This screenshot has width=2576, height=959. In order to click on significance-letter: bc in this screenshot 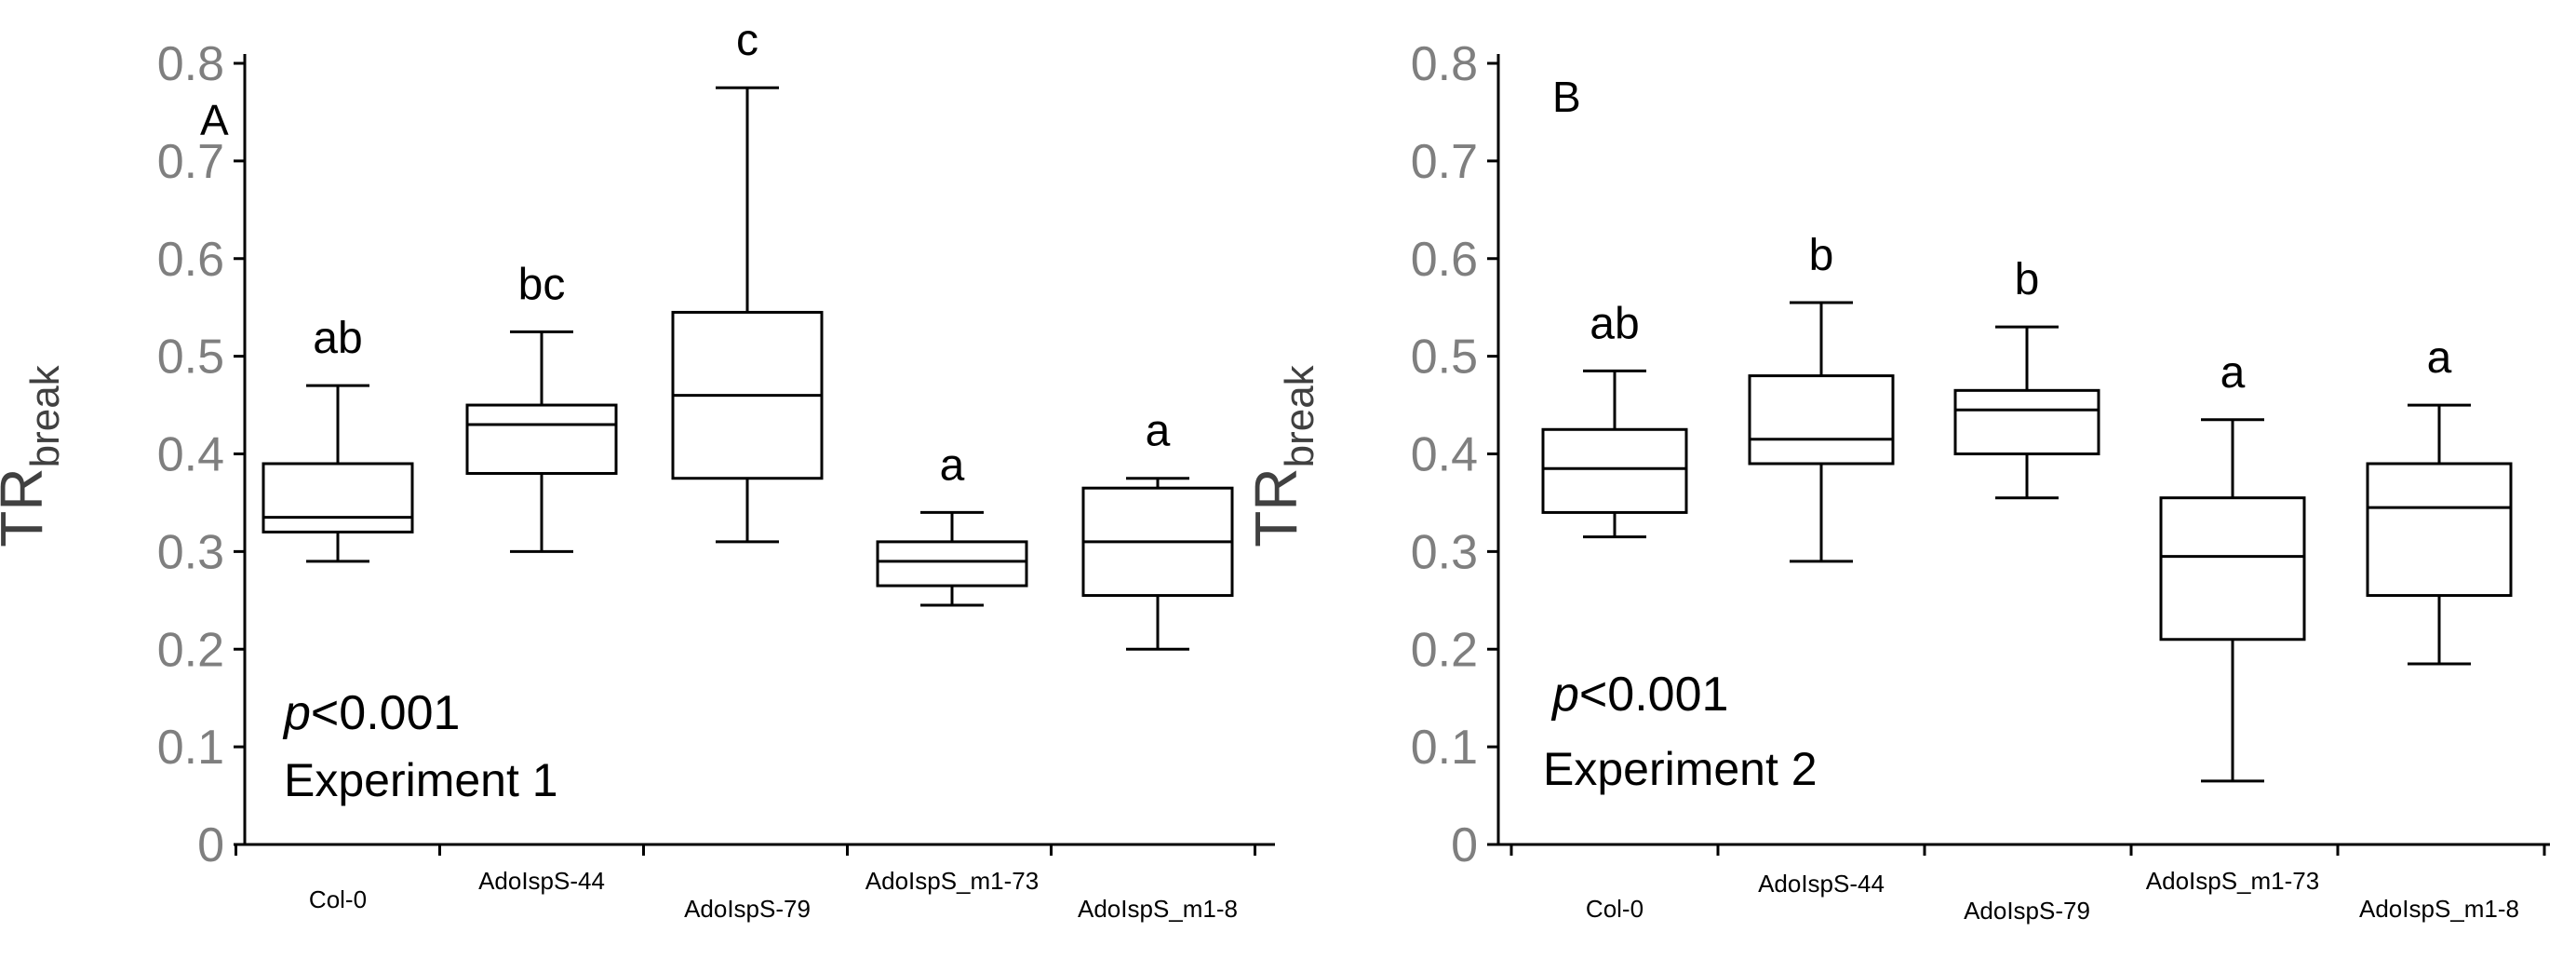, I will do `click(542, 284)`.